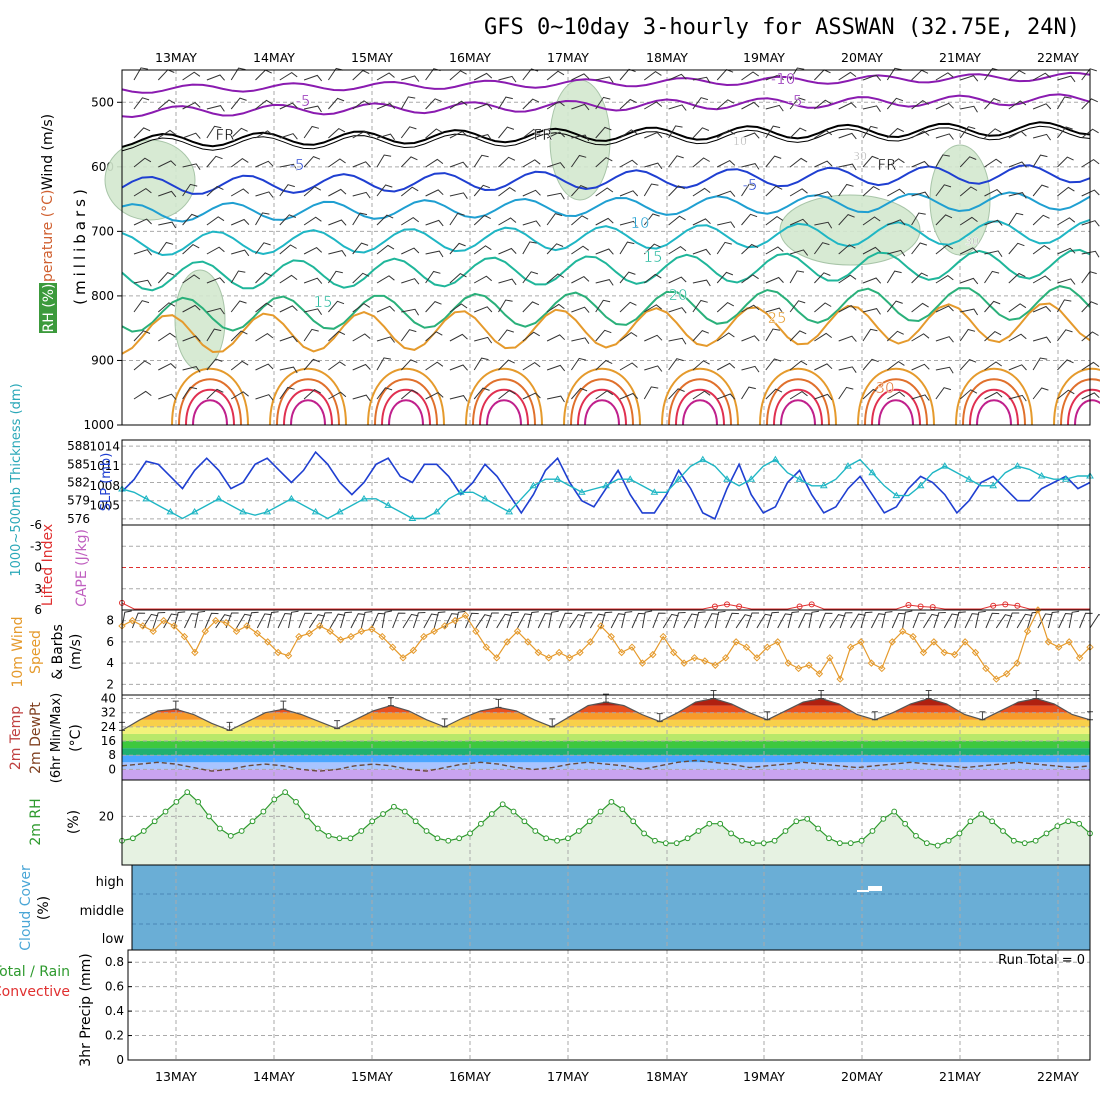 This screenshot has height=1100, width=1100. What do you see at coordinates (605, 489) in the screenshot?
I see `slp-line` at bounding box center [605, 489].